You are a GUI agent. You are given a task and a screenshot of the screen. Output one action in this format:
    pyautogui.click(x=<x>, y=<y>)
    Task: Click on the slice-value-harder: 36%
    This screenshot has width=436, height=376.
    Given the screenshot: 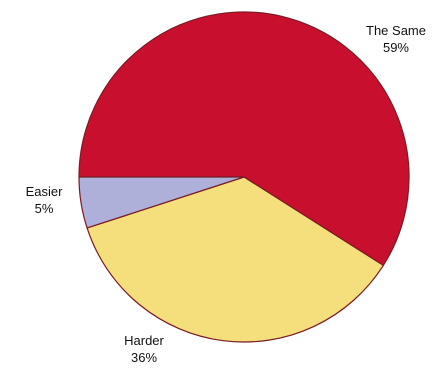 What is the action you would take?
    pyautogui.click(x=144, y=357)
    